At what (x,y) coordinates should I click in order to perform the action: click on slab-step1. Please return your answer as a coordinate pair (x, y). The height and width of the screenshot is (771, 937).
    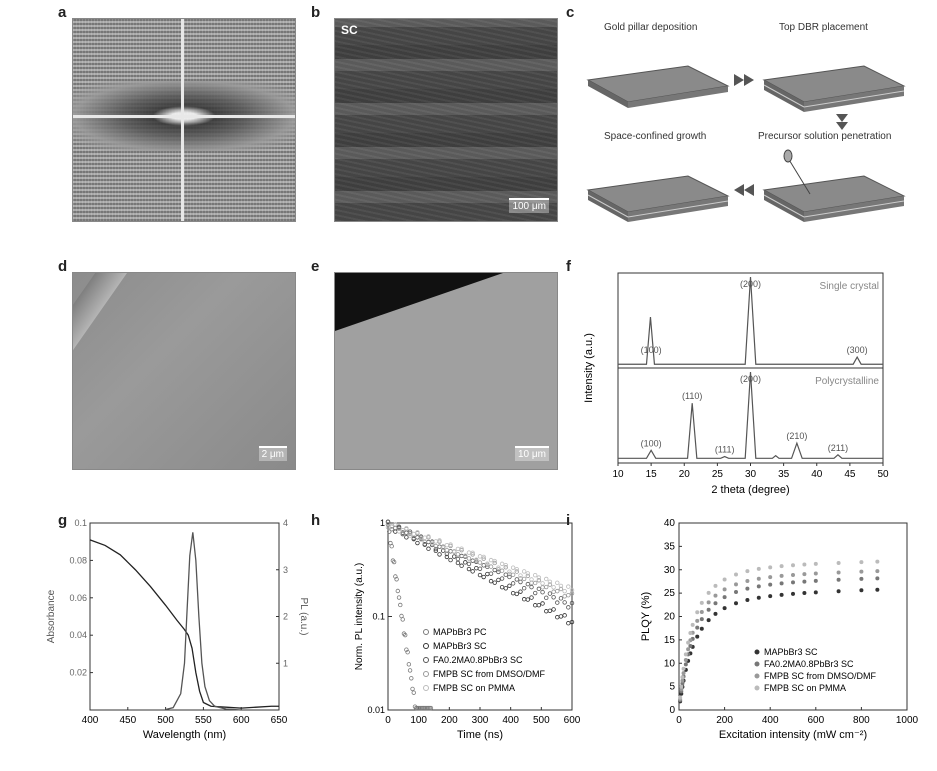
    Looking at the image, I should click on (658, 87).